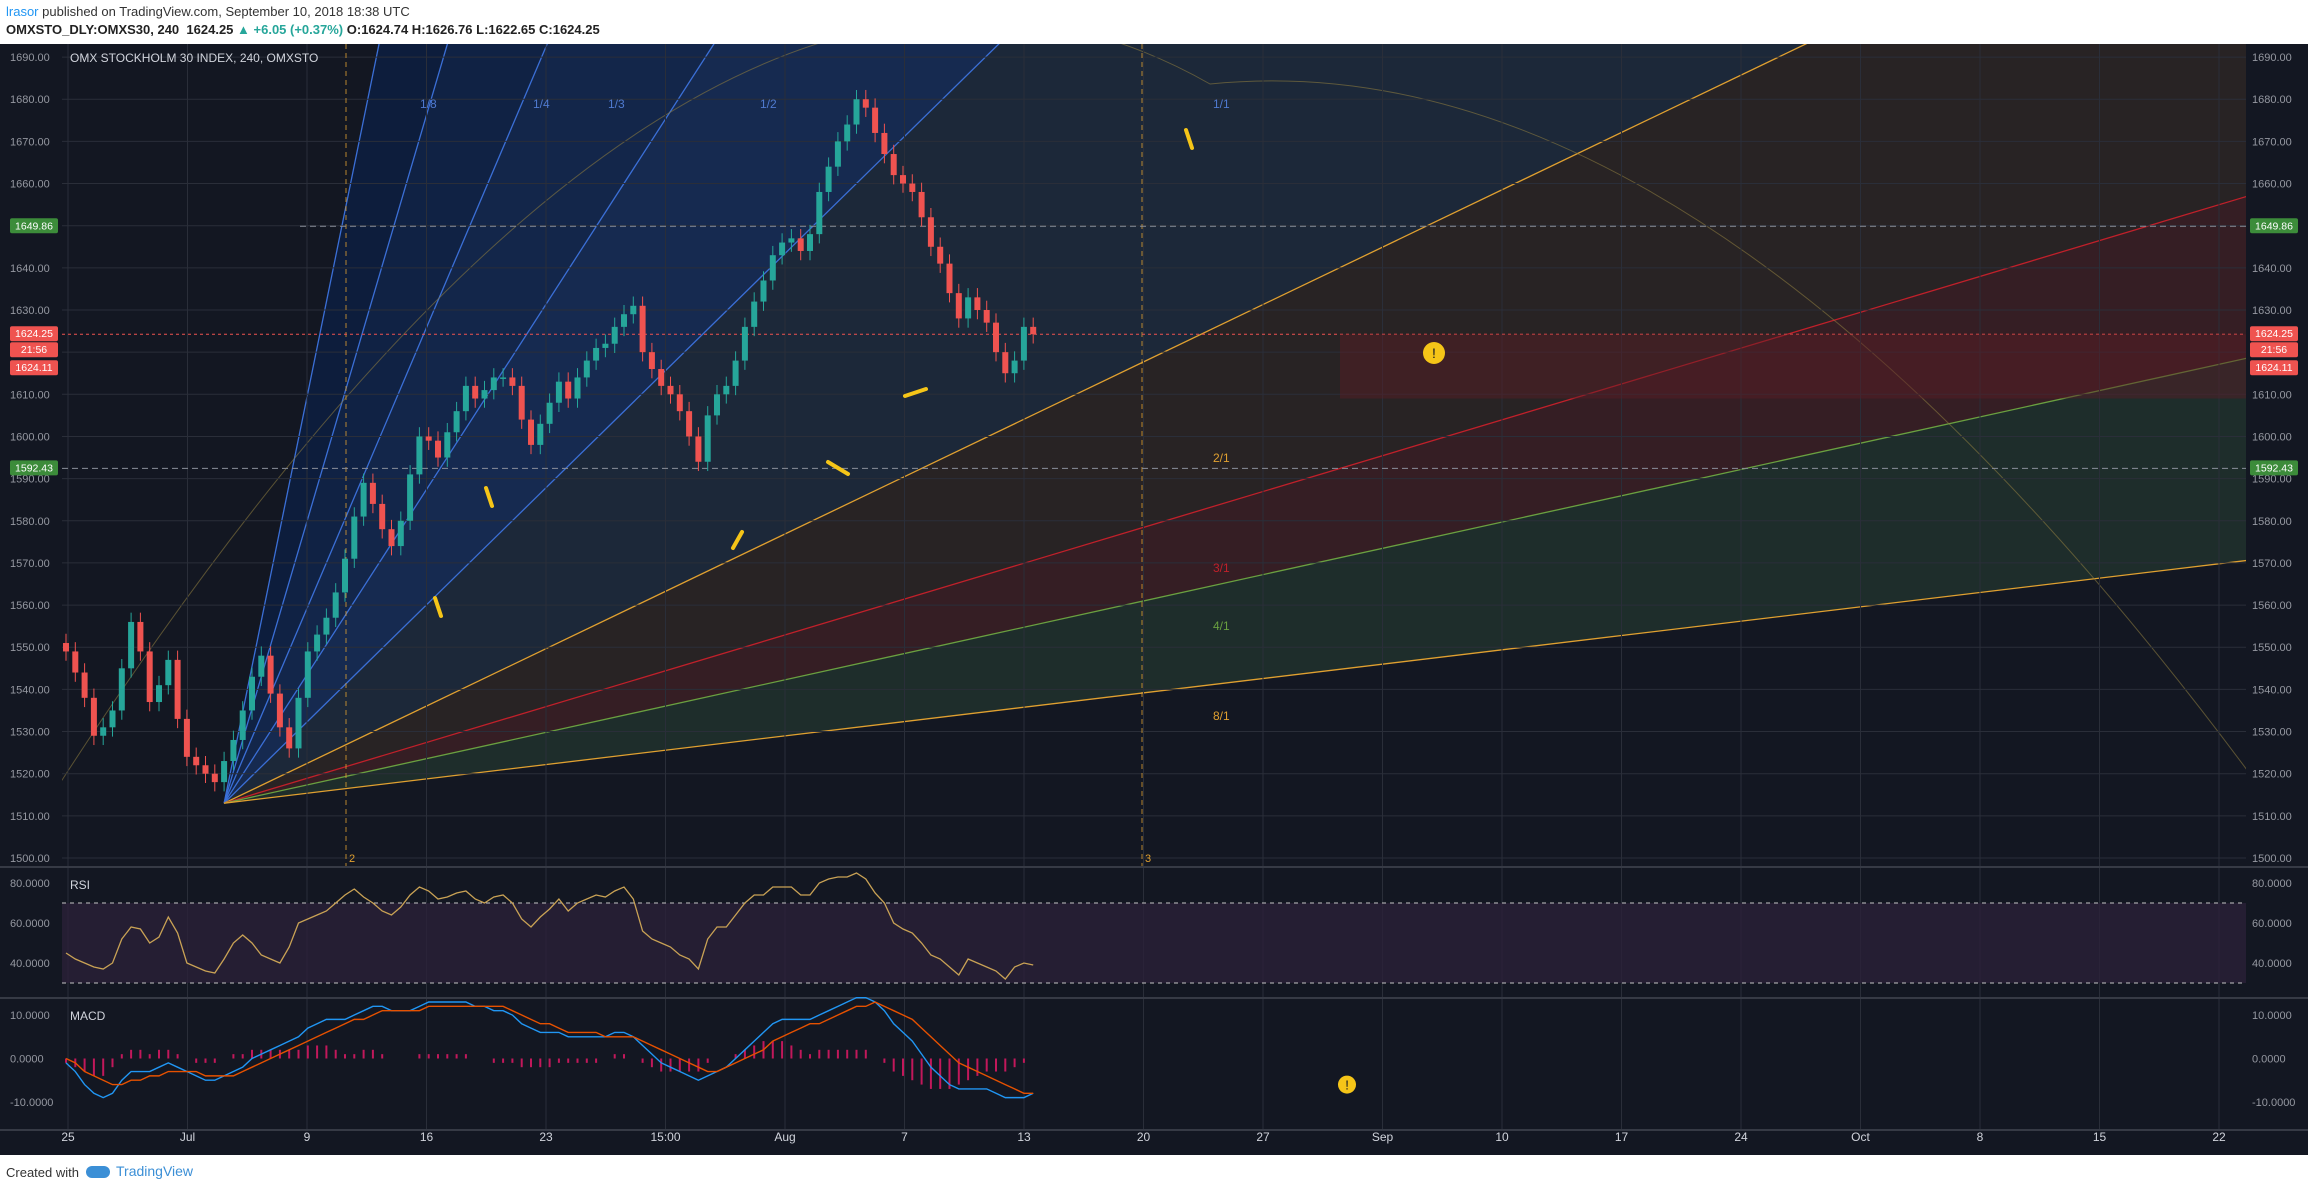 The image size is (2308, 1189). What do you see at coordinates (30, 185) in the screenshot?
I see `price-tick-left: 1660.00` at bounding box center [30, 185].